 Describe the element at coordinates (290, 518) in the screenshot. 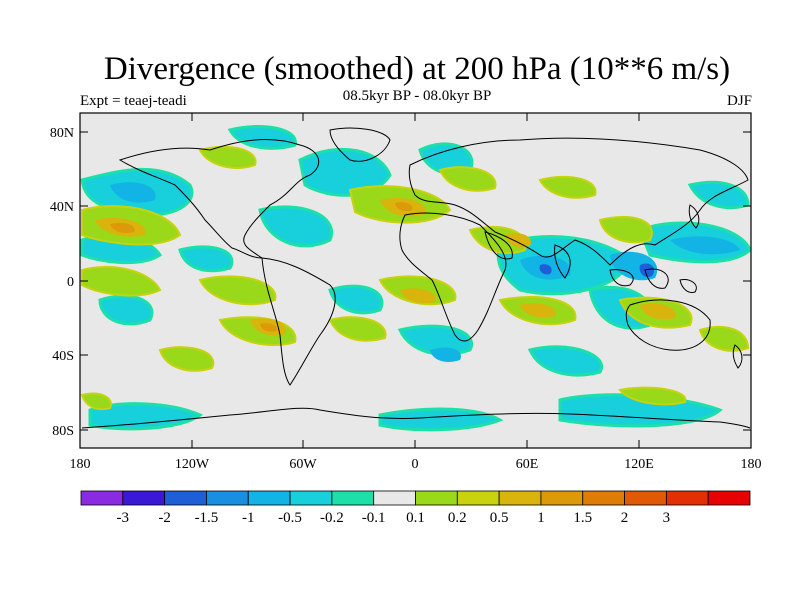

I see `colorbar-label: -0.5` at that location.